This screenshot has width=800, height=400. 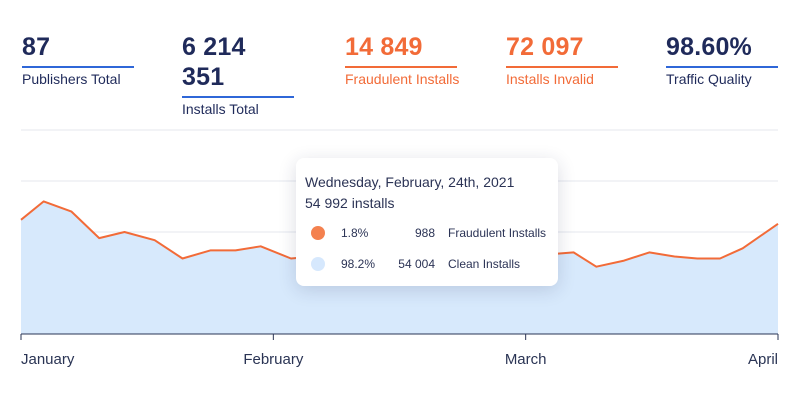 I want to click on kpi-installs-total: 6 214 351 Installs Total, so click(x=238, y=75).